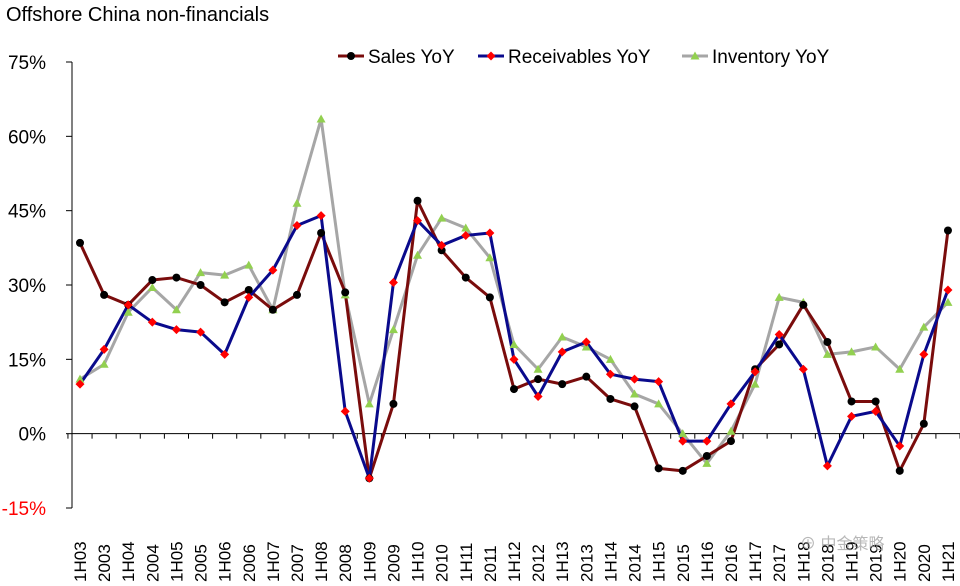 This screenshot has height=586, width=960. I want to click on x-tick-label: 2016, so click(731, 563).